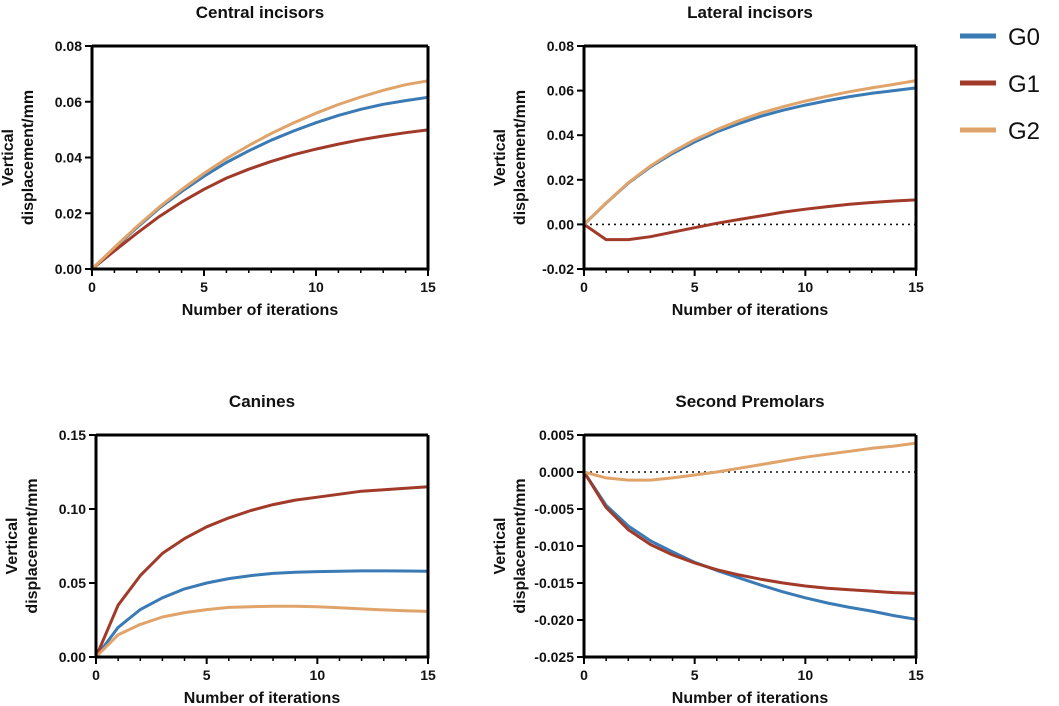 The height and width of the screenshot is (706, 1059). I want to click on chart-title: Second Premolars, so click(749, 401).